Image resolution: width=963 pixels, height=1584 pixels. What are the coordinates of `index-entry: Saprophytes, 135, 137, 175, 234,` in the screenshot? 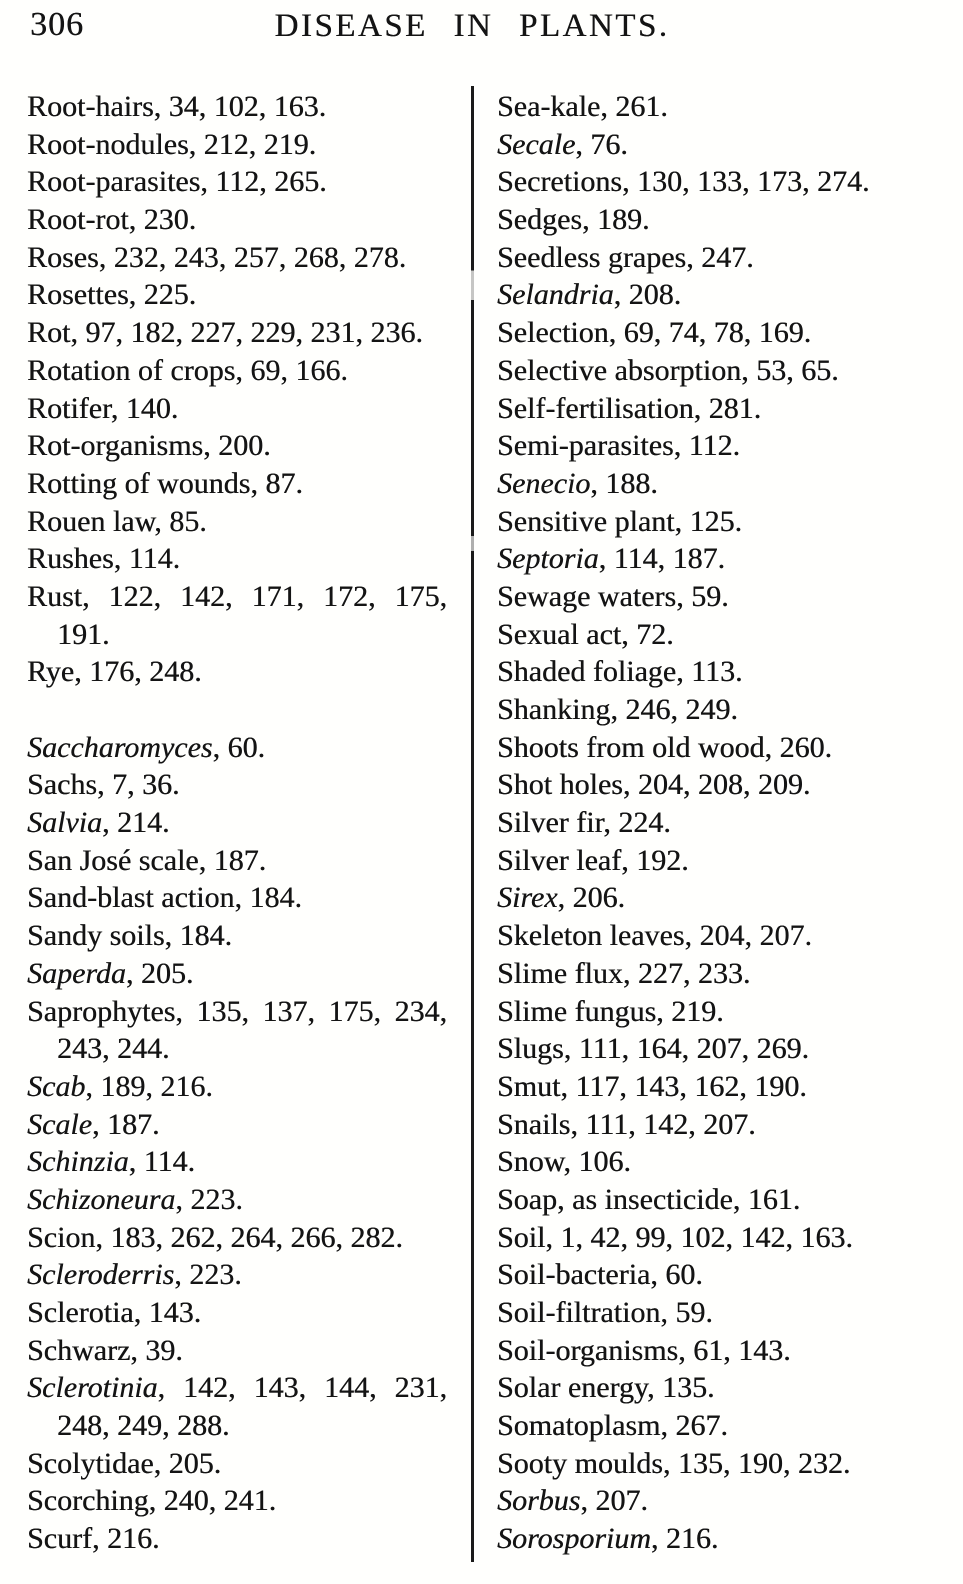 It's located at (237, 1012).